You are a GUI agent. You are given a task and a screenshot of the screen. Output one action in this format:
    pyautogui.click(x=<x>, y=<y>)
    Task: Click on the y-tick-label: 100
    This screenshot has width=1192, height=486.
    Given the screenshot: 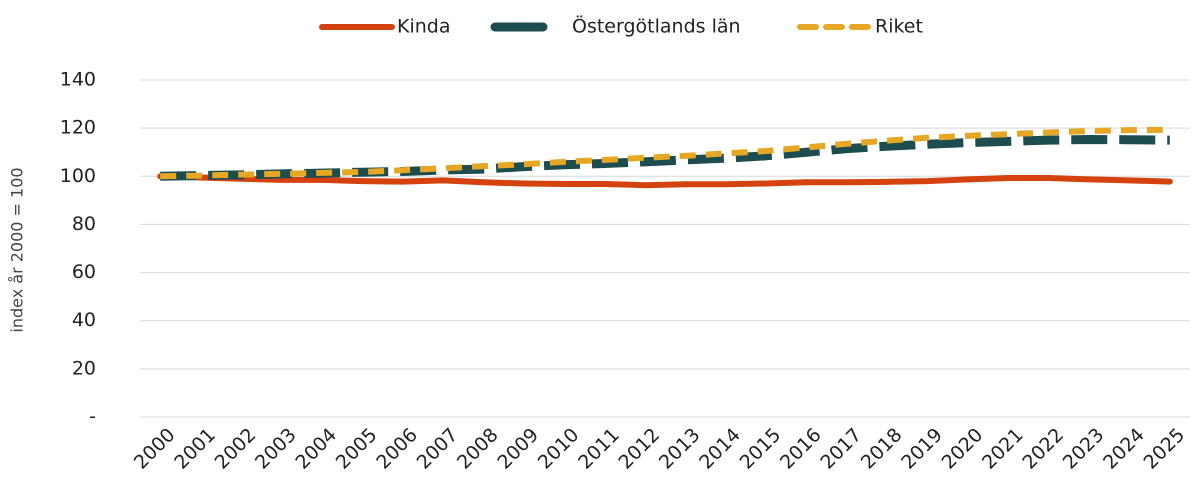 What is the action you would take?
    pyautogui.click(x=78, y=176)
    